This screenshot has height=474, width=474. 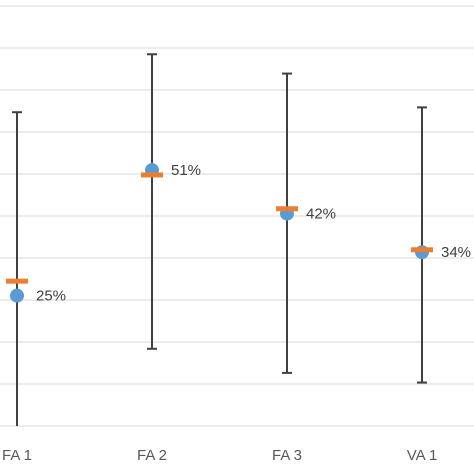 What do you see at coordinates (422, 455) in the screenshot?
I see `x-tick-label-3: VA 1` at bounding box center [422, 455].